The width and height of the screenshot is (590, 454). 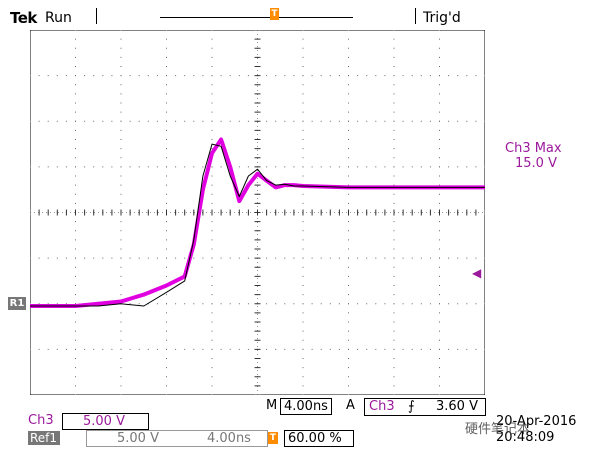 I want to click on ref1-marker: R1, so click(x=17, y=303).